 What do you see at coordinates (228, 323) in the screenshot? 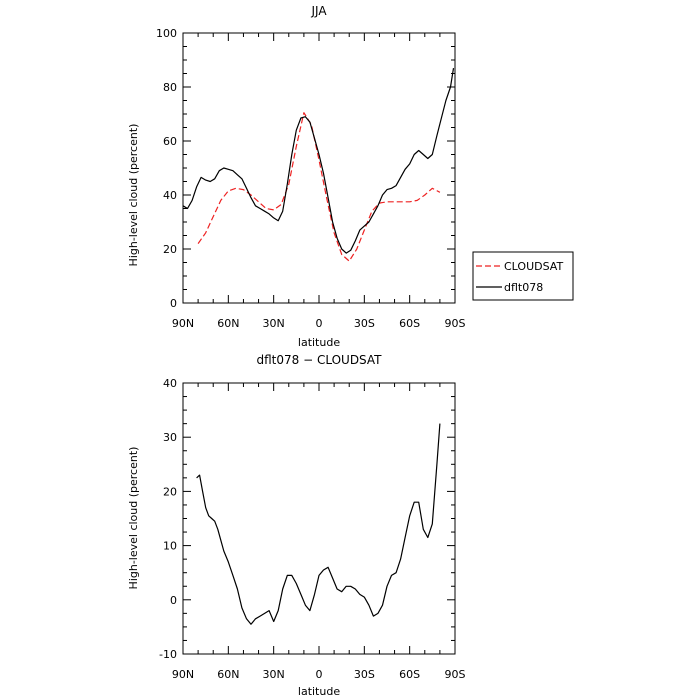
I see `top-chart-x-tick-label: 60N` at bounding box center [228, 323].